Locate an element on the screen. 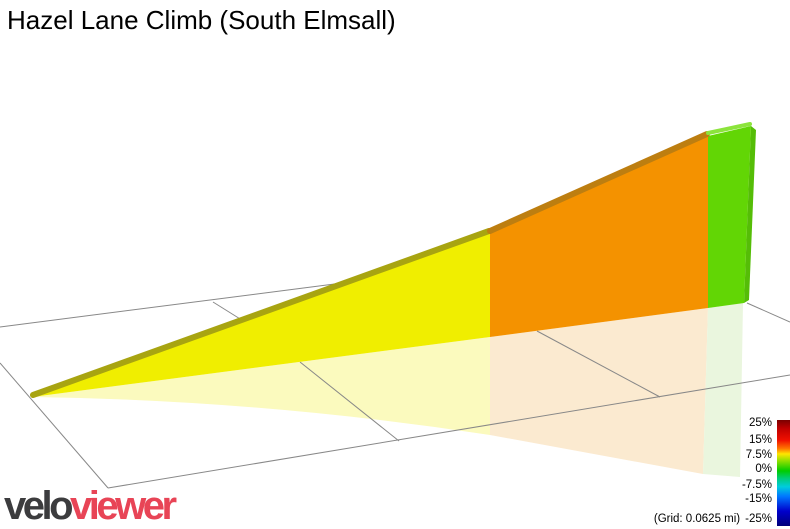 This screenshot has width=790, height=529. climb-ridge-orange is located at coordinates (598, 182).